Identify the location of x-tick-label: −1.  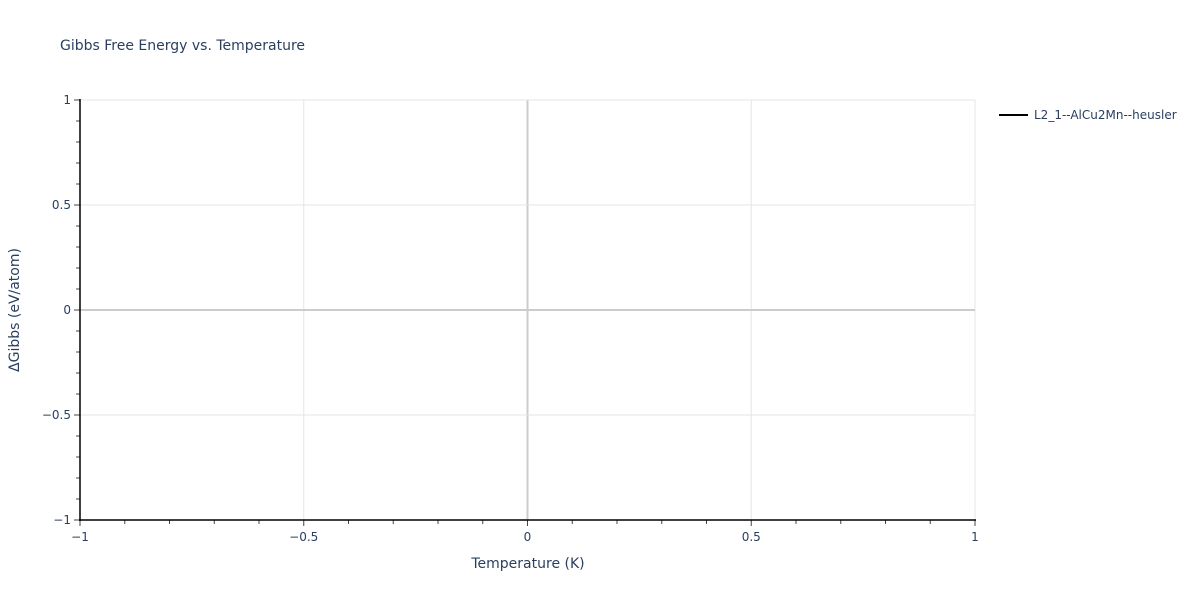
(80, 537).